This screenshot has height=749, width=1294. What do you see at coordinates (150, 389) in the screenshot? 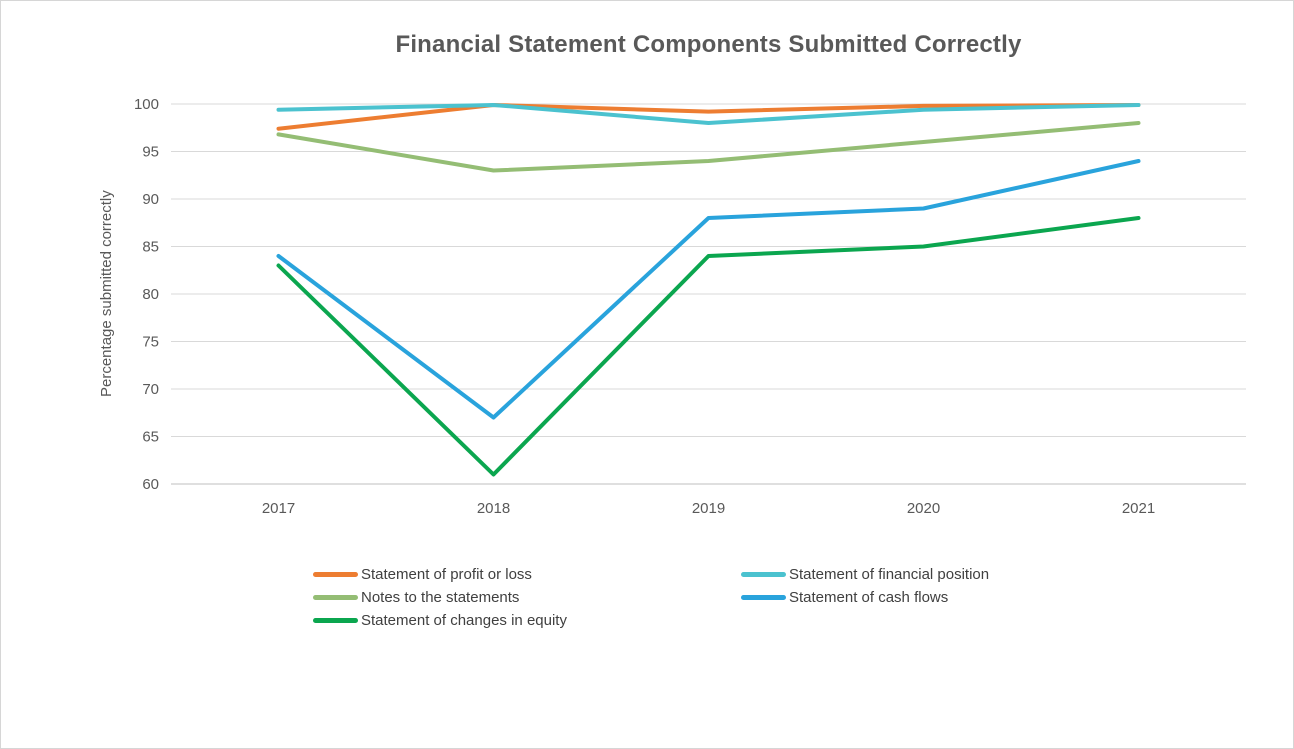
I see `y-tick-label: 70` at bounding box center [150, 389].